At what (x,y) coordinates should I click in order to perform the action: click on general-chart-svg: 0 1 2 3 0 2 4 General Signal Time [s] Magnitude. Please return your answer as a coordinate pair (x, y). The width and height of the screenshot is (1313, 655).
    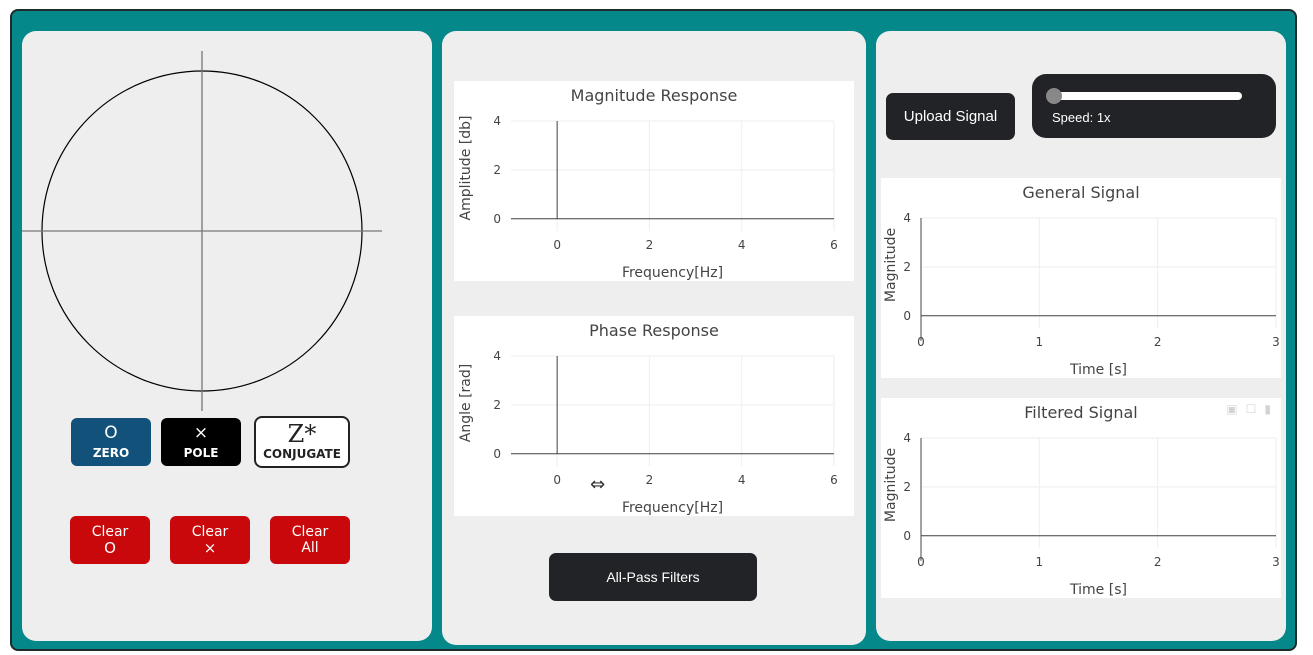
    Looking at the image, I should click on (1081, 280).